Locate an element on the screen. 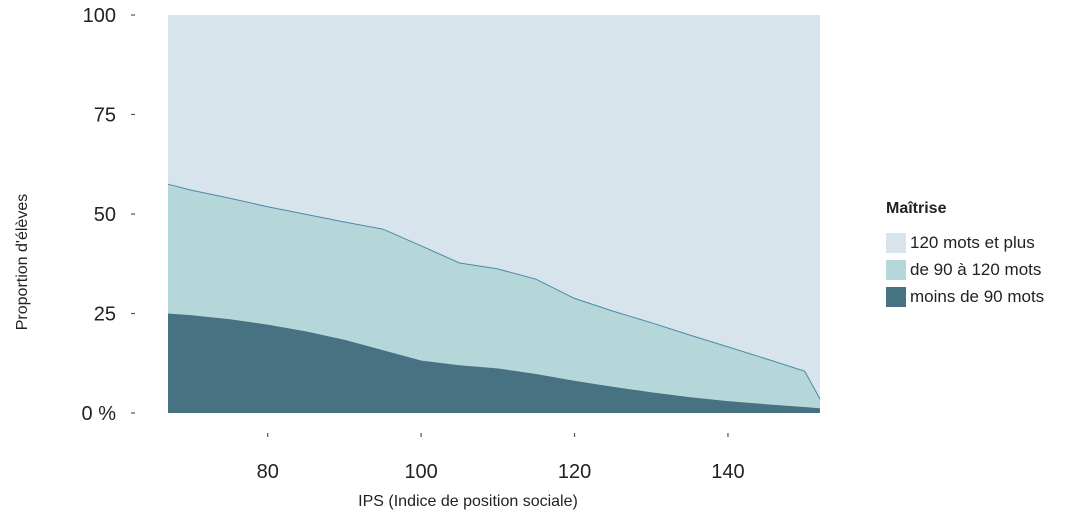  y-axis-title: Proportion d'élèves is located at coordinates (22, 262).